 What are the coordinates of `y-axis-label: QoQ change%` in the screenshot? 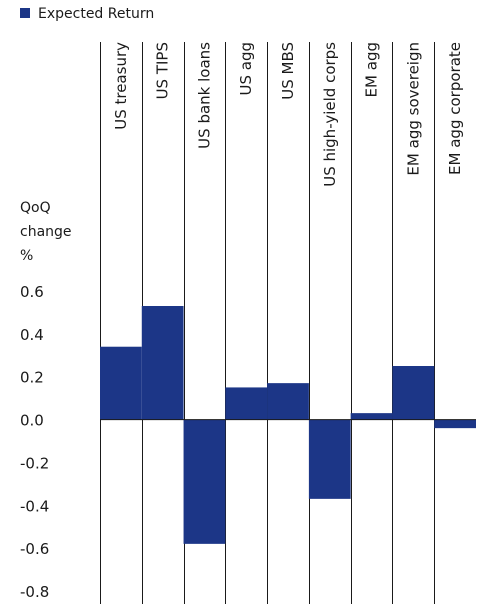 It's located at (46, 232).